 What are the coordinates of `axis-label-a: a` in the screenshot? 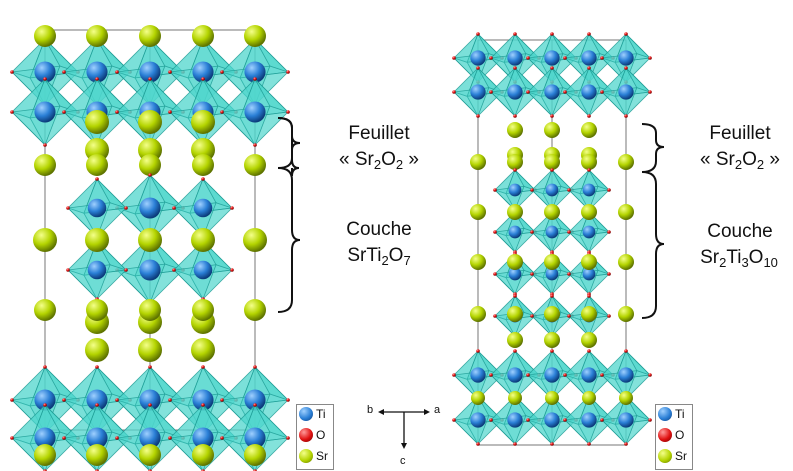 It's located at (437, 410).